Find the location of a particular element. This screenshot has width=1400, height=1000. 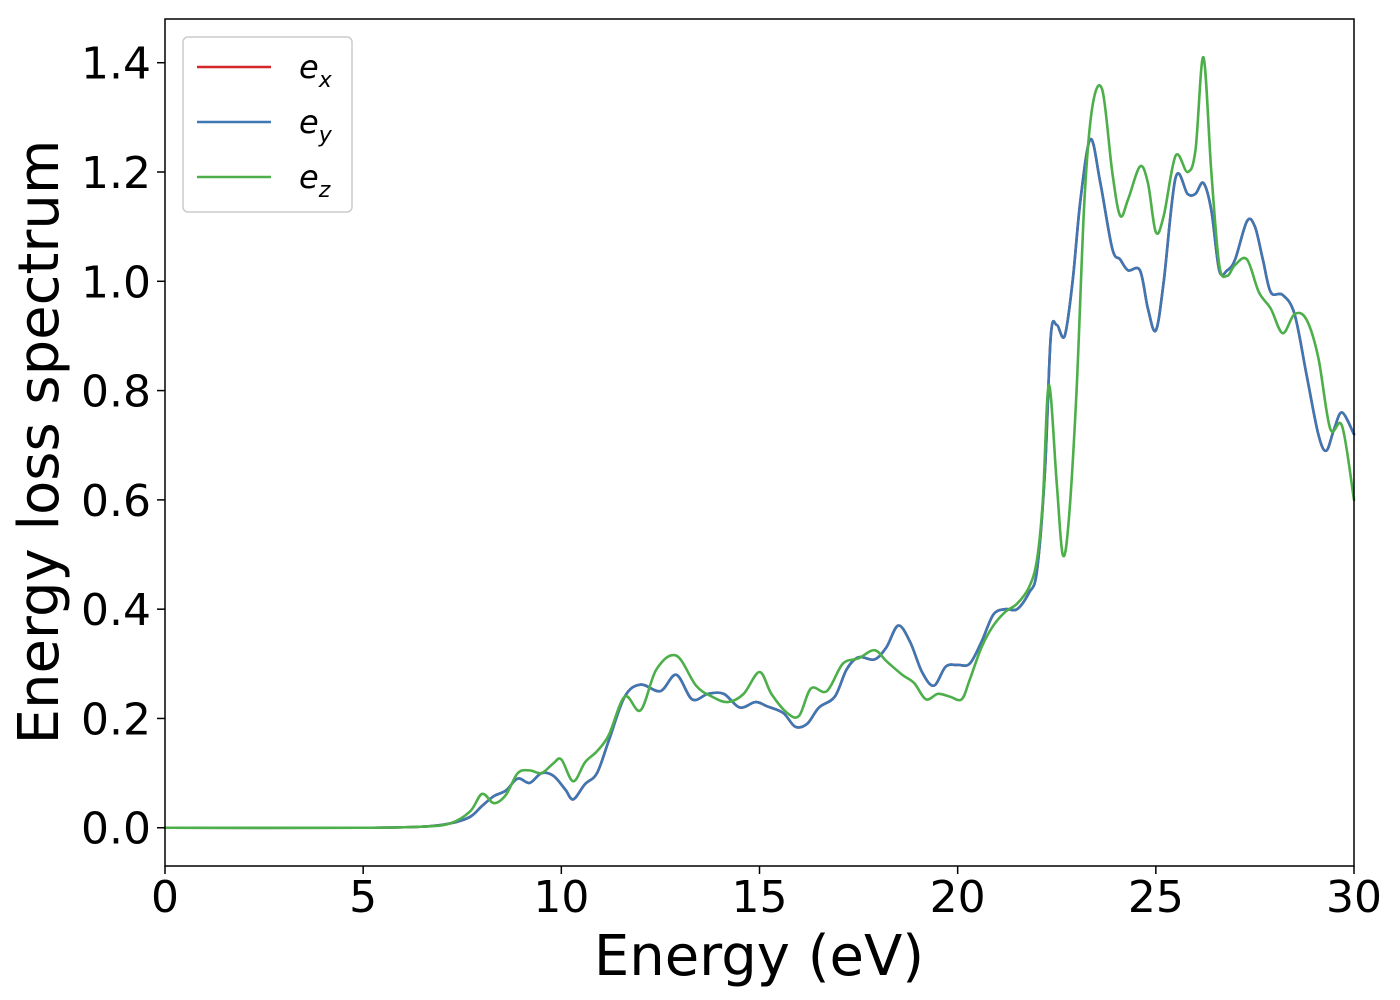

y-tick-label: 1.0 is located at coordinates (116, 282).